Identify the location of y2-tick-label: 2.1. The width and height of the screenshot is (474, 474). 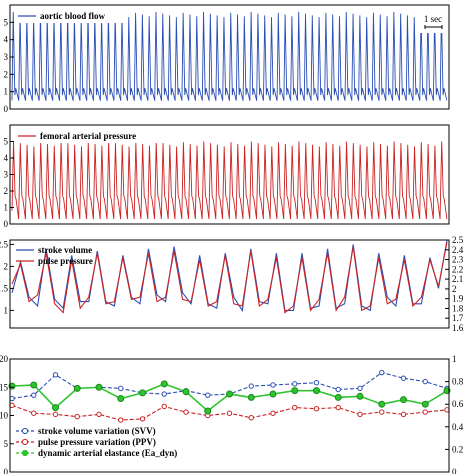
(457, 279).